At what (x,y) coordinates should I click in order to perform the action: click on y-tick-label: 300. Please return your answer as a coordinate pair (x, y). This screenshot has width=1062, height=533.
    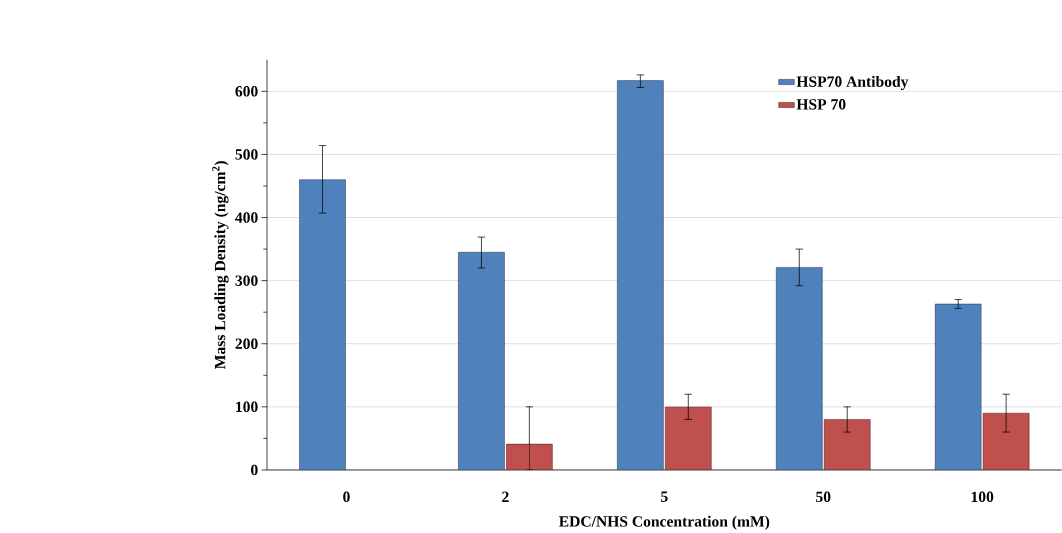
    Looking at the image, I should click on (246, 280).